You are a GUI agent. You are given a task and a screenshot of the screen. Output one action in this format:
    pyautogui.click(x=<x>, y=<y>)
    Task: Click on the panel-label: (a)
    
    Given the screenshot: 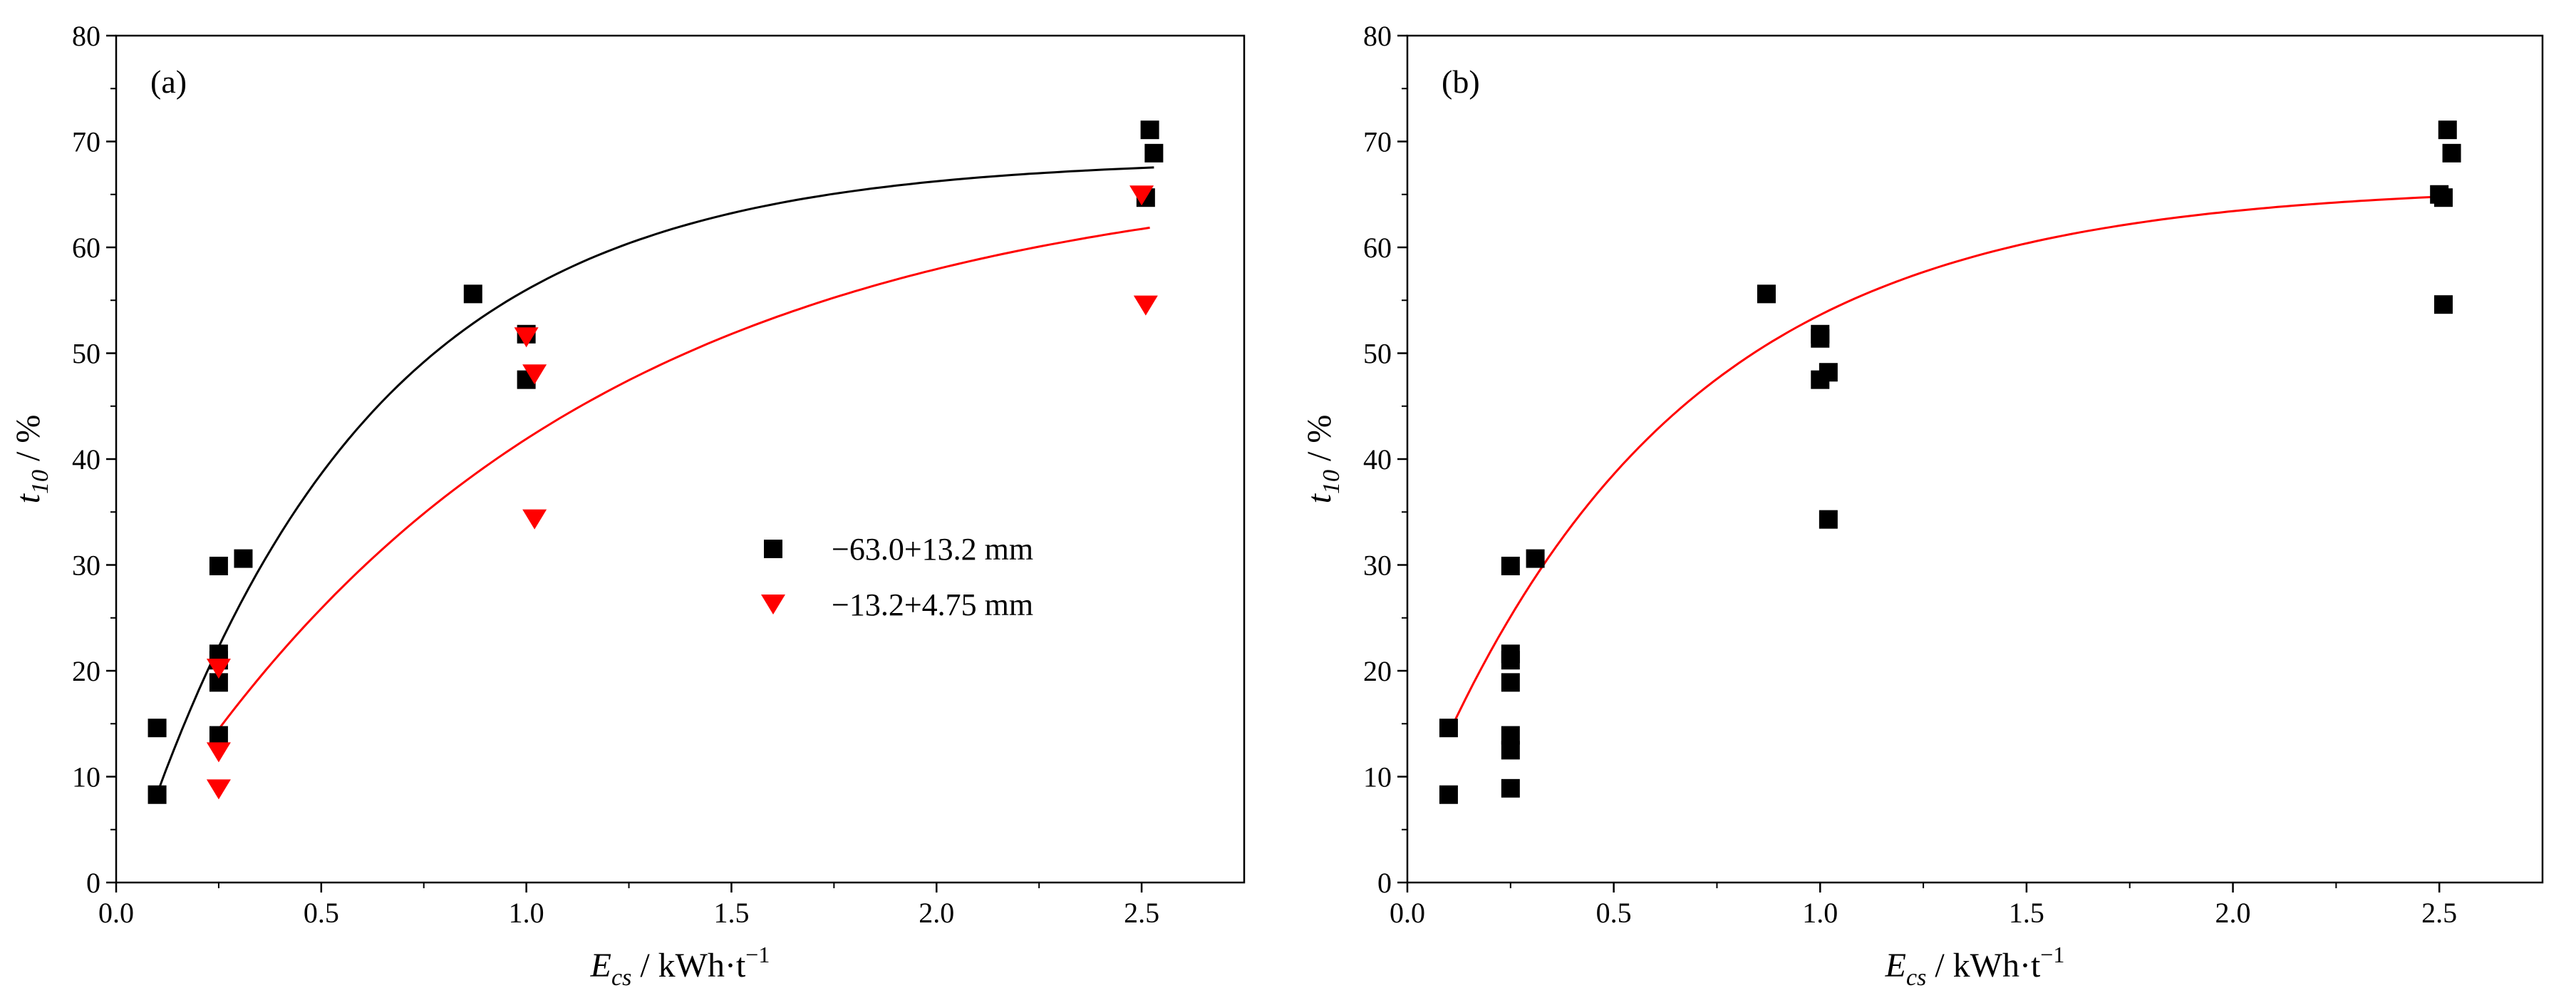 What is the action you would take?
    pyautogui.click(x=168, y=81)
    